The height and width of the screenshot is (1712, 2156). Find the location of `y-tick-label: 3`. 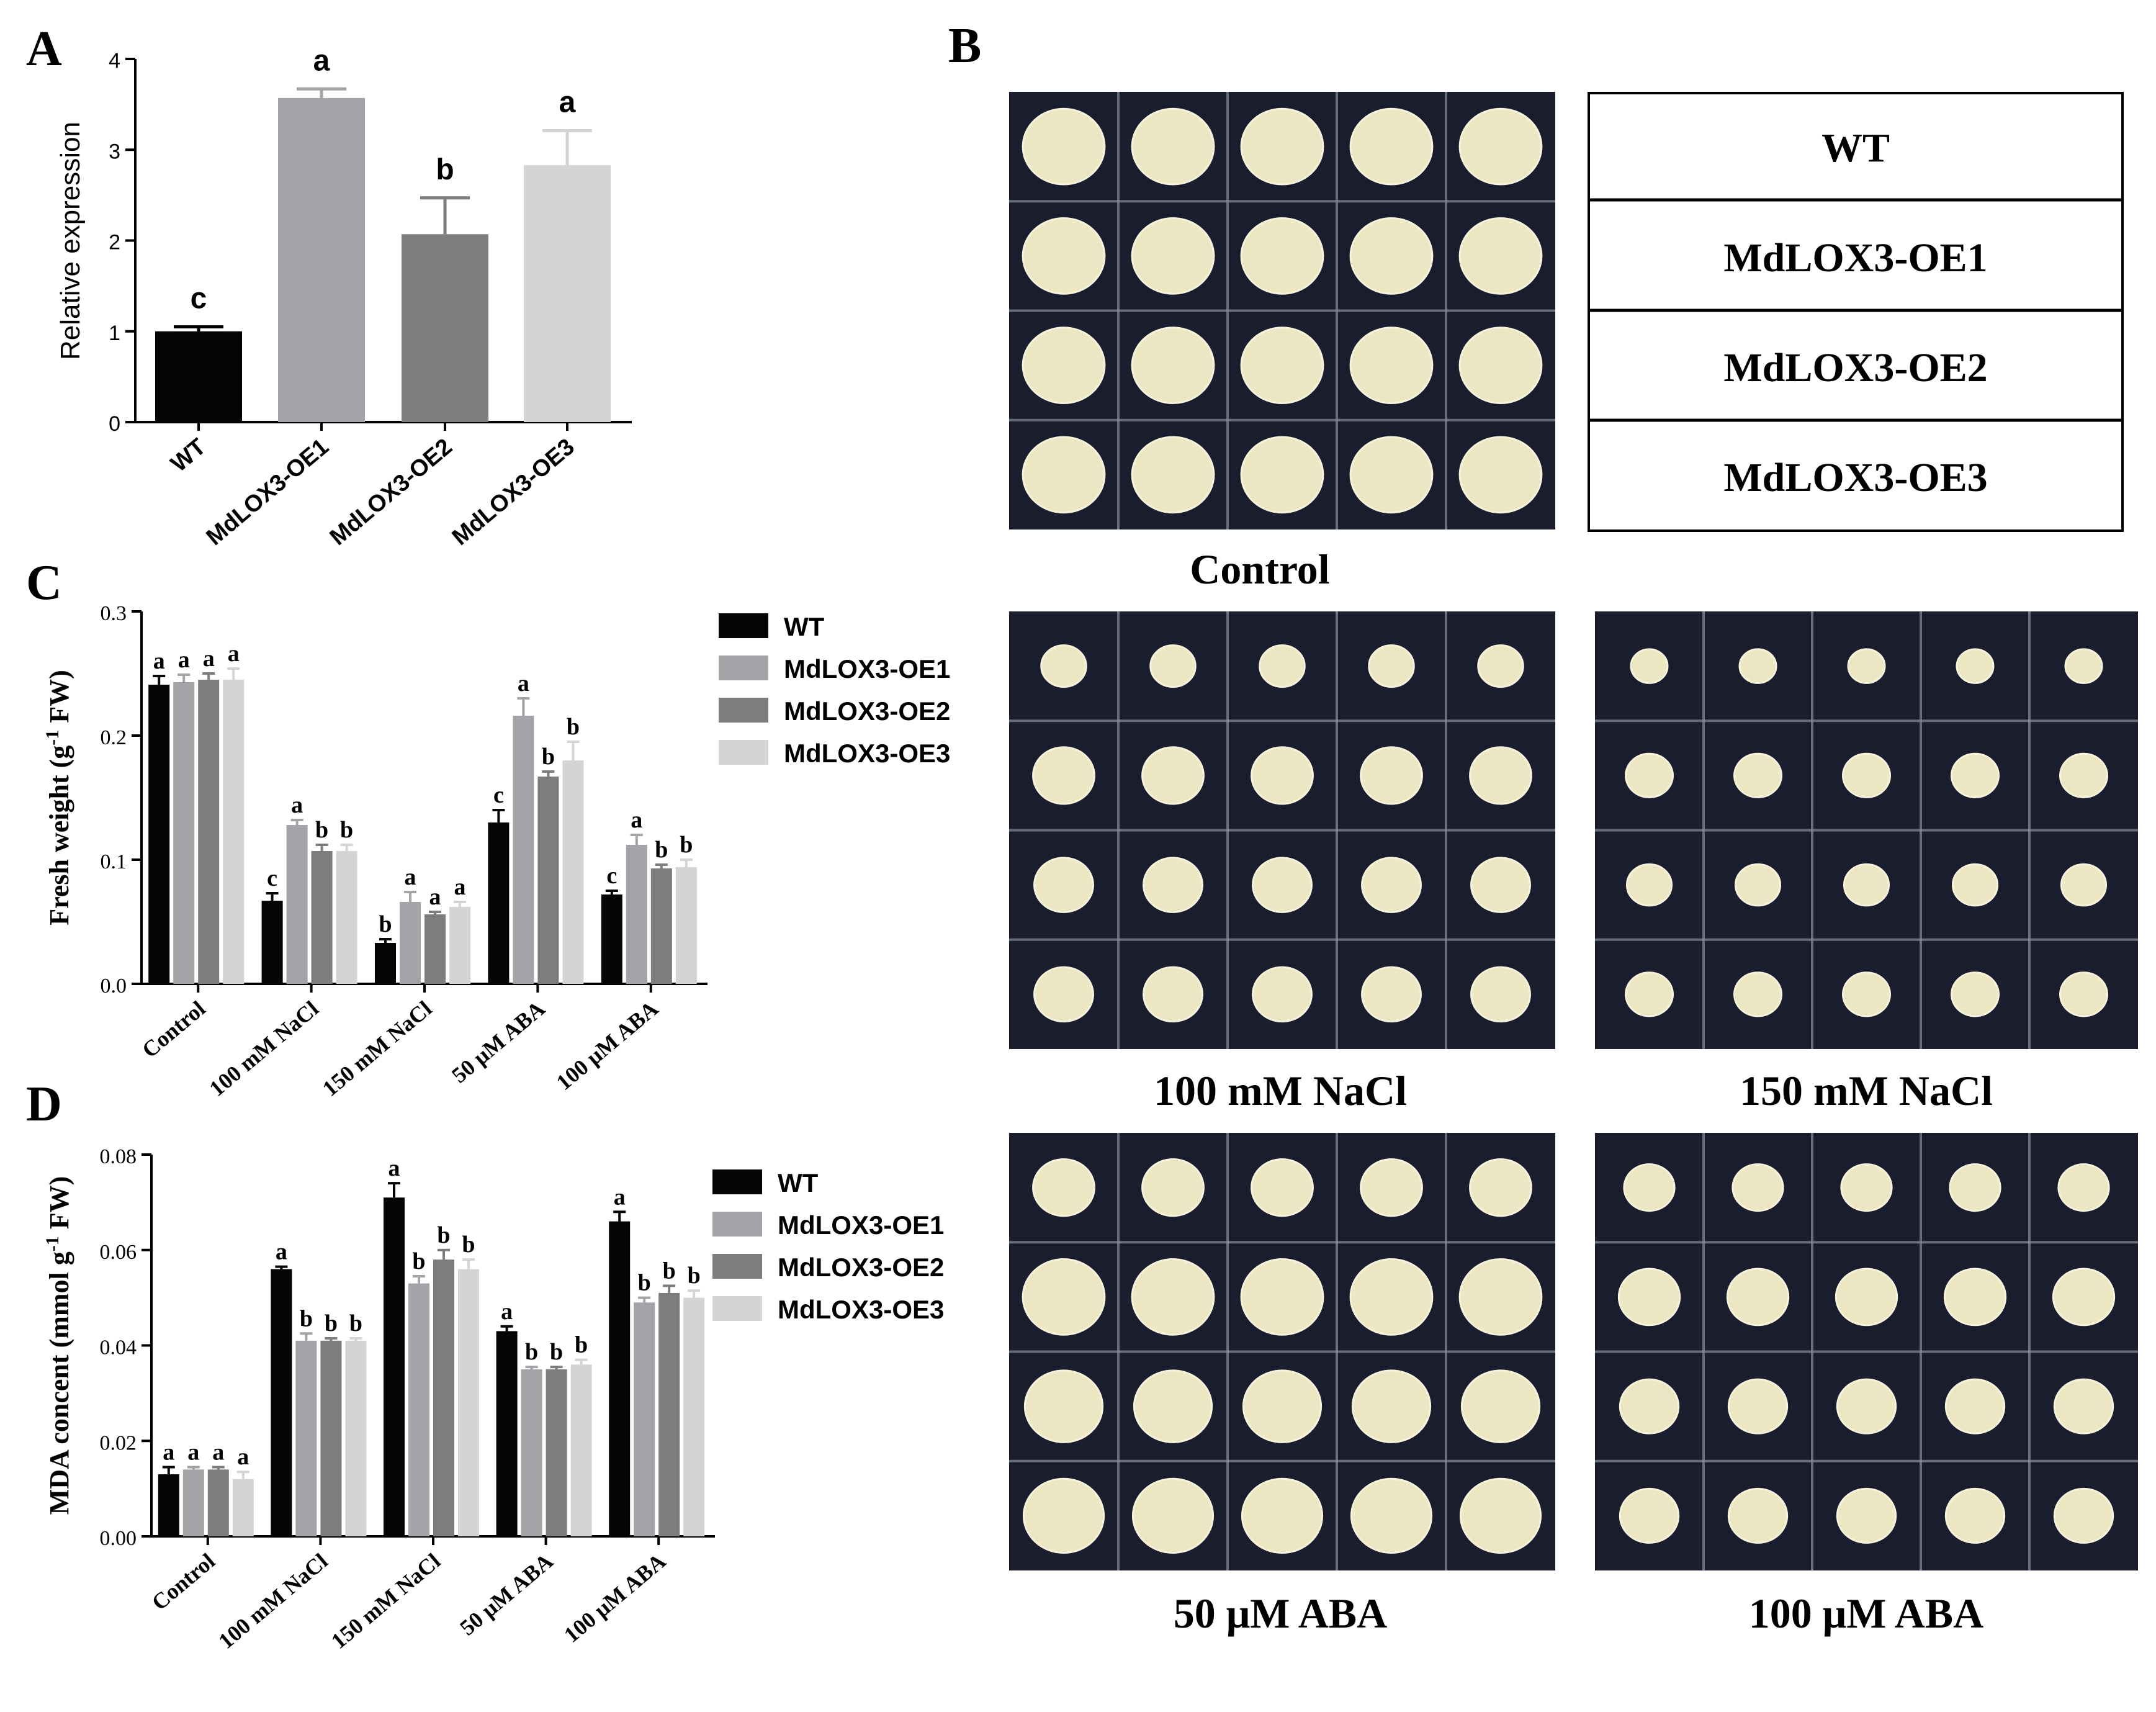

y-tick-label: 3 is located at coordinates (115, 151).